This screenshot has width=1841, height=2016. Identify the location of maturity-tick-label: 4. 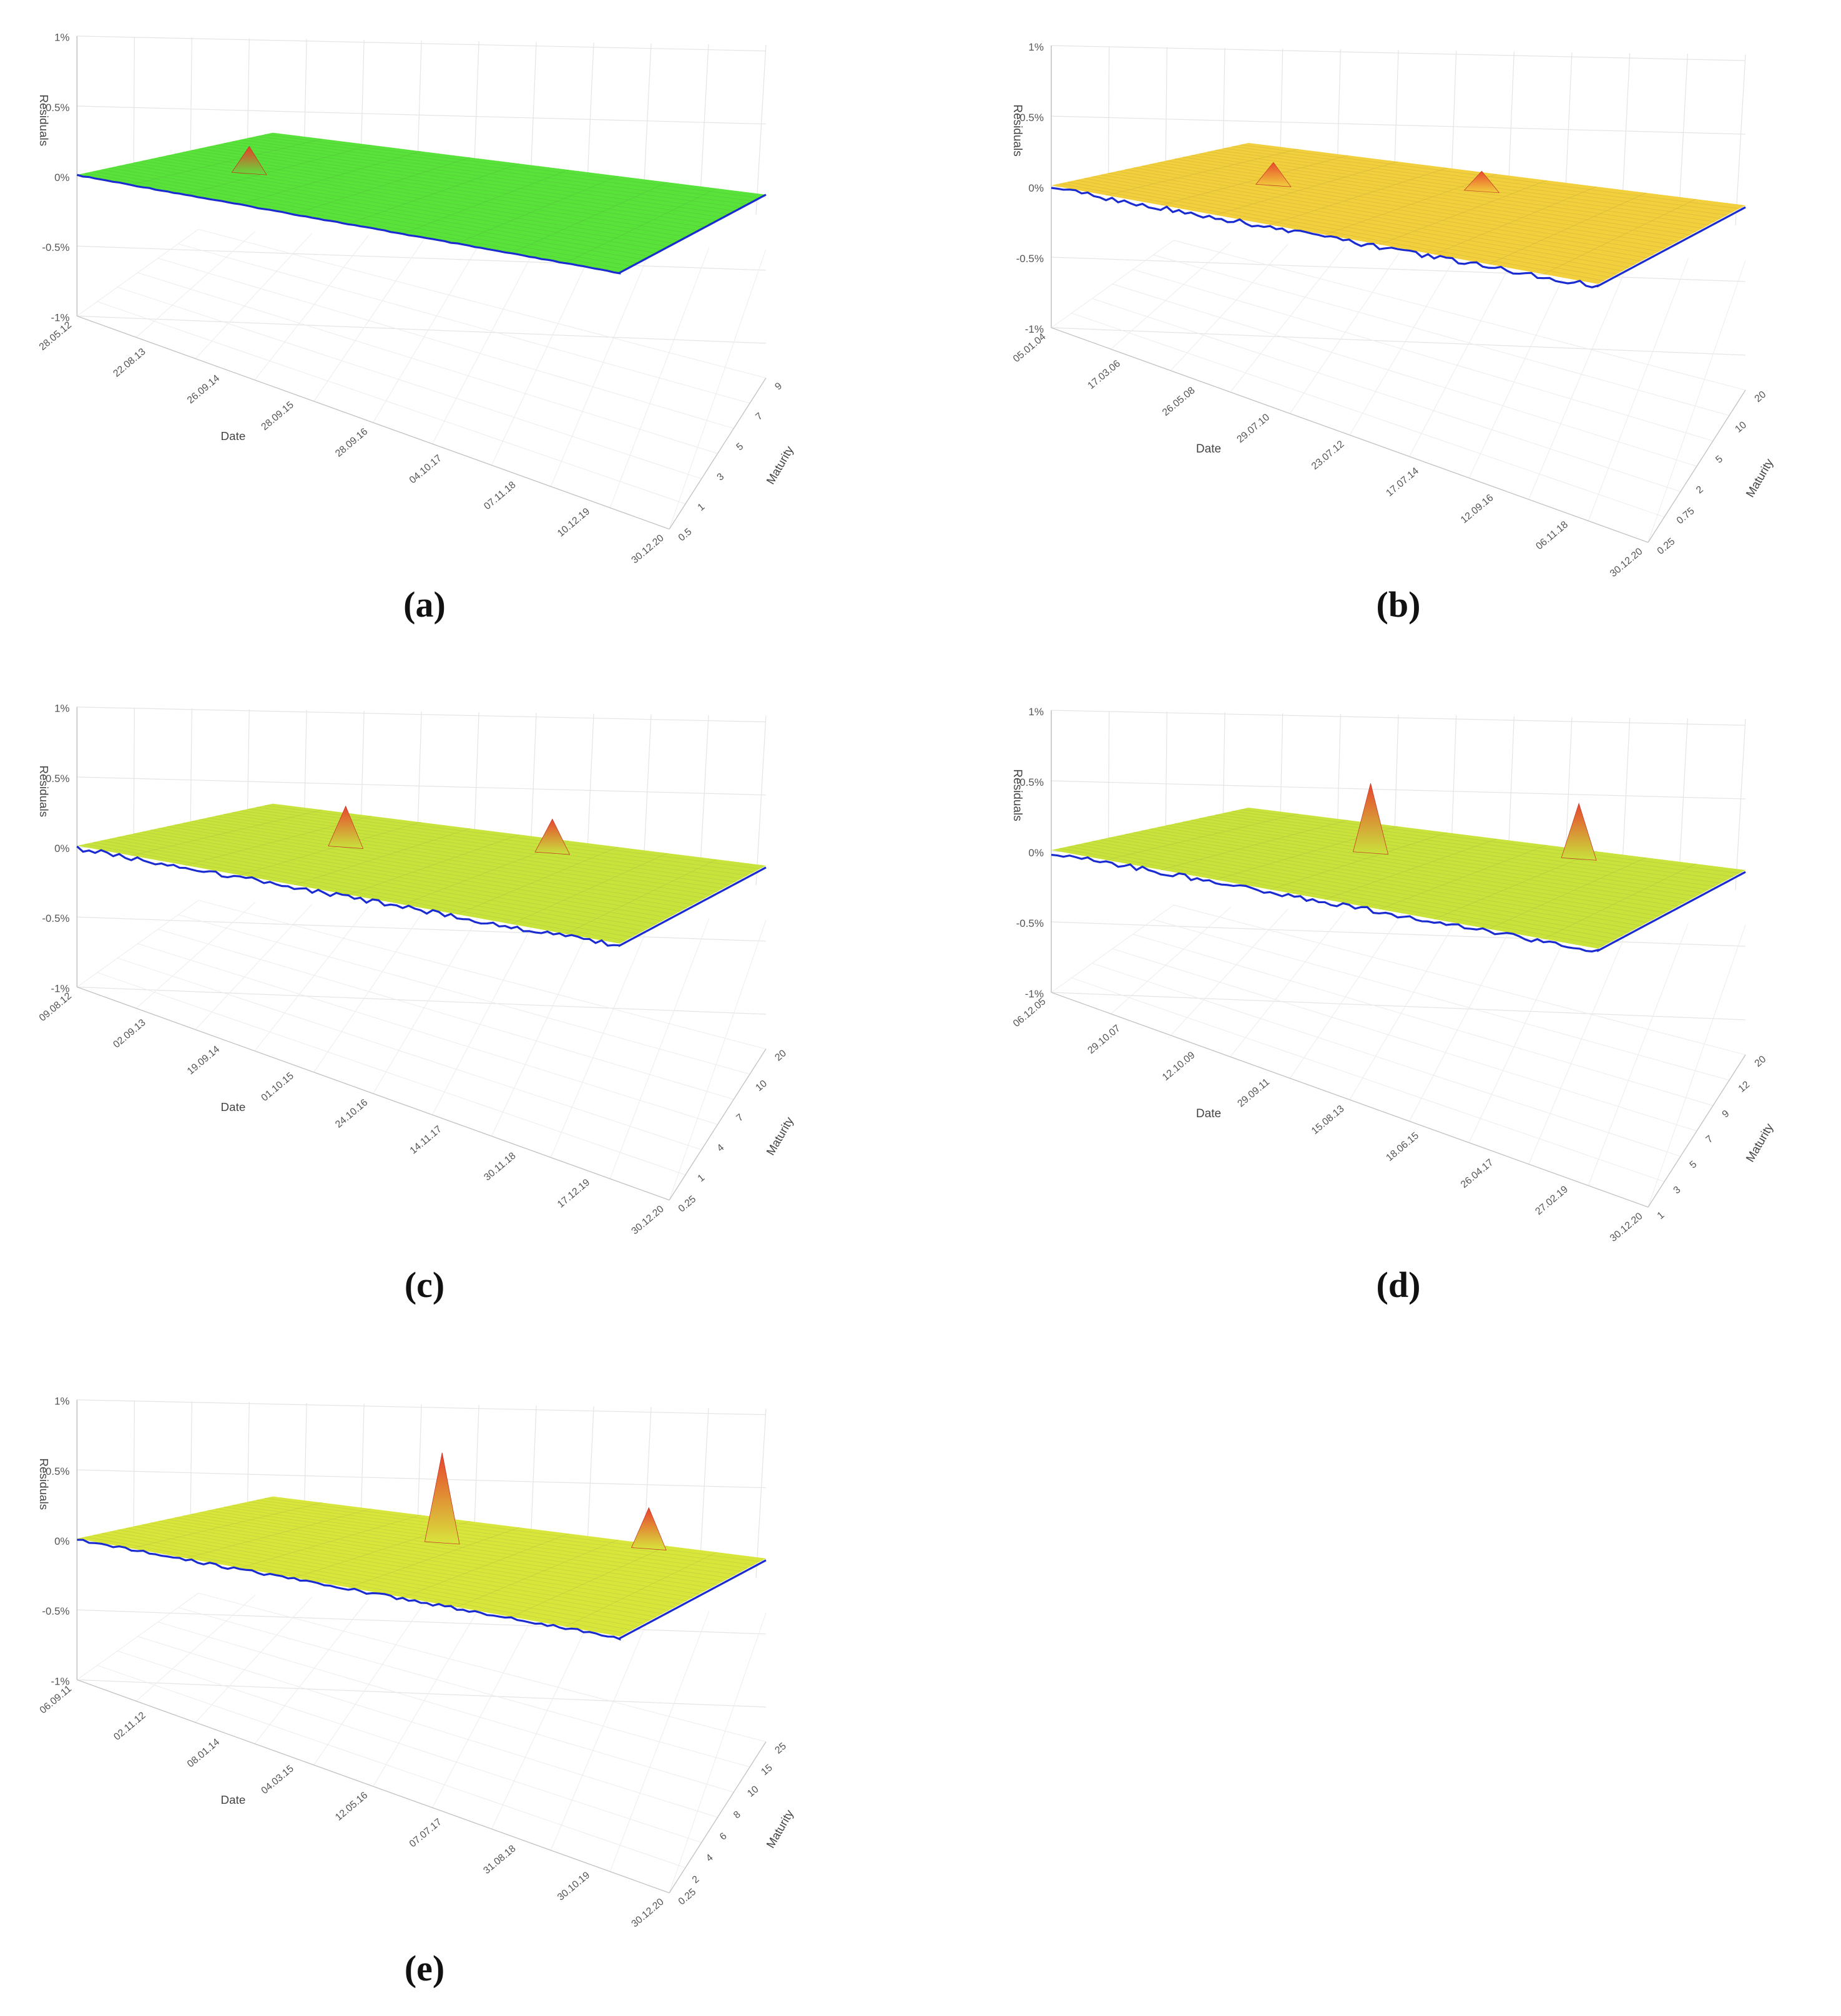
(721, 1148).